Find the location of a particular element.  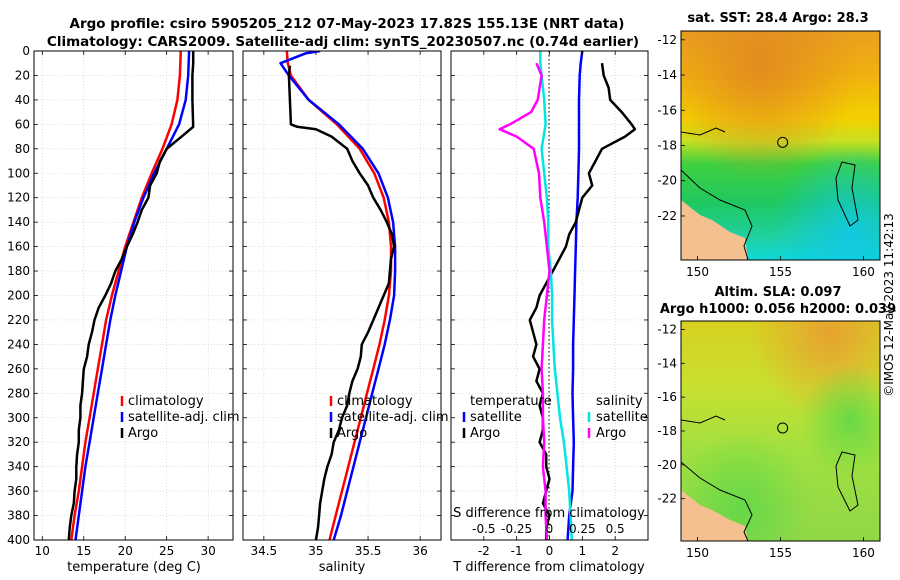

series-line-s-argo is located at coordinates (524, 301).